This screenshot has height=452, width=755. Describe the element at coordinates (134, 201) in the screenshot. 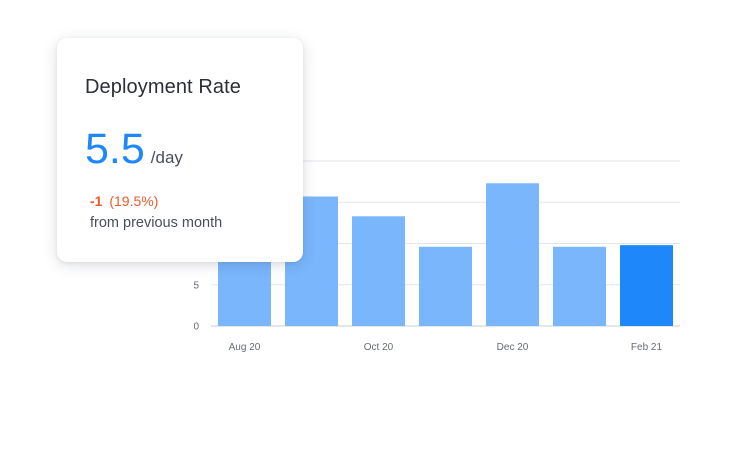

I see `delta-percent: (19.5%)` at that location.